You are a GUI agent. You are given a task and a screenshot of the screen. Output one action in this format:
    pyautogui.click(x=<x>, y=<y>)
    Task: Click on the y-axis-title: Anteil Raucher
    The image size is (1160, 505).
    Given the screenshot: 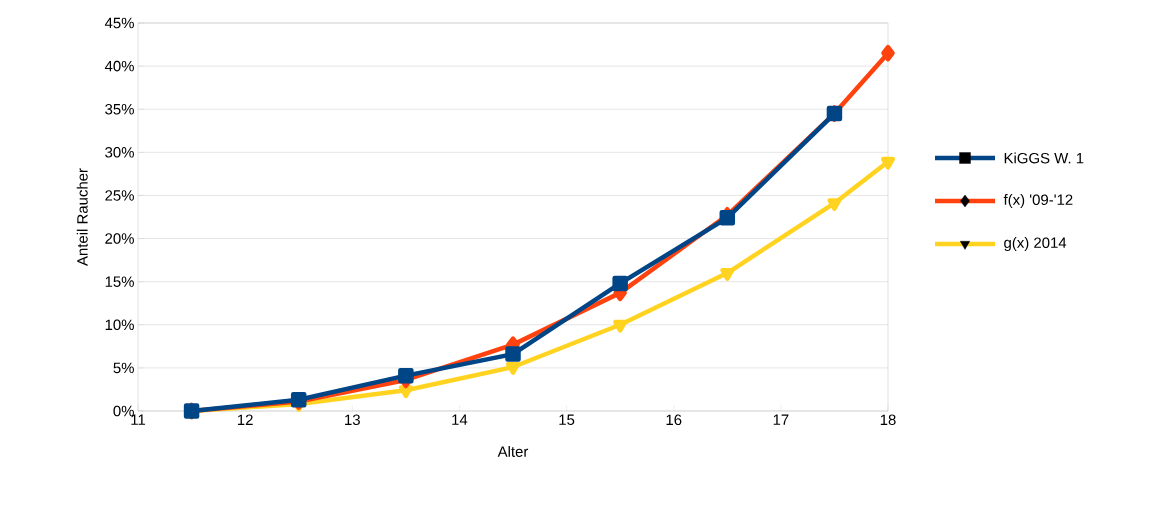 What is the action you would take?
    pyautogui.click(x=82, y=217)
    